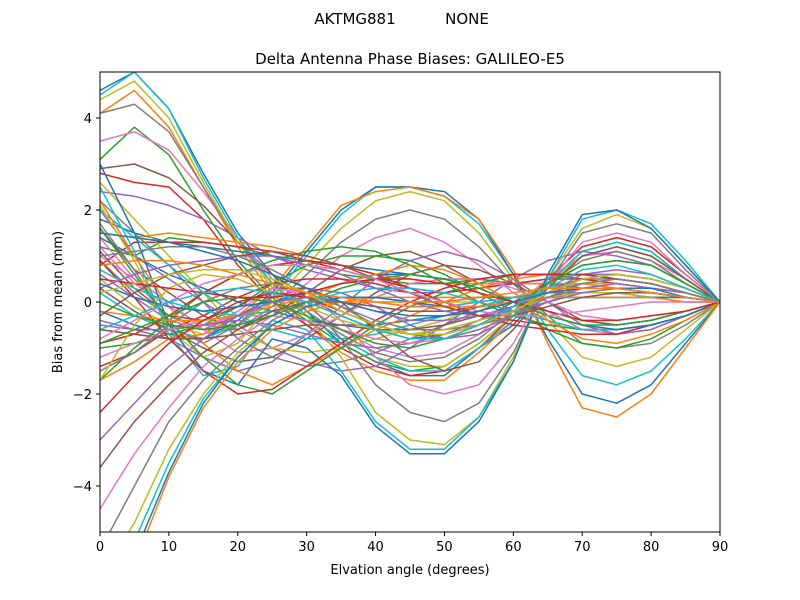  What do you see at coordinates (58, 302) in the screenshot?
I see `y-axis-label: Bias from mean (mm)` at bounding box center [58, 302].